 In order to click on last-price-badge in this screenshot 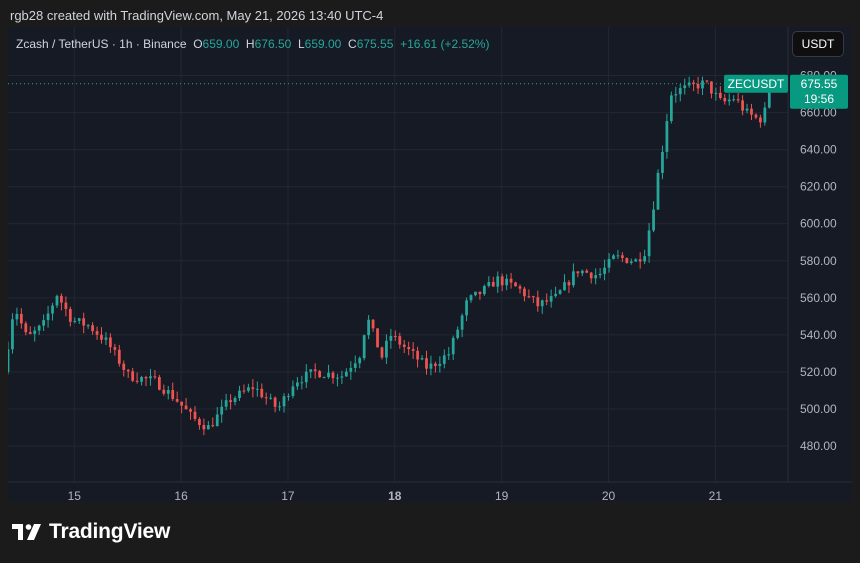, I will do `click(819, 91)`.